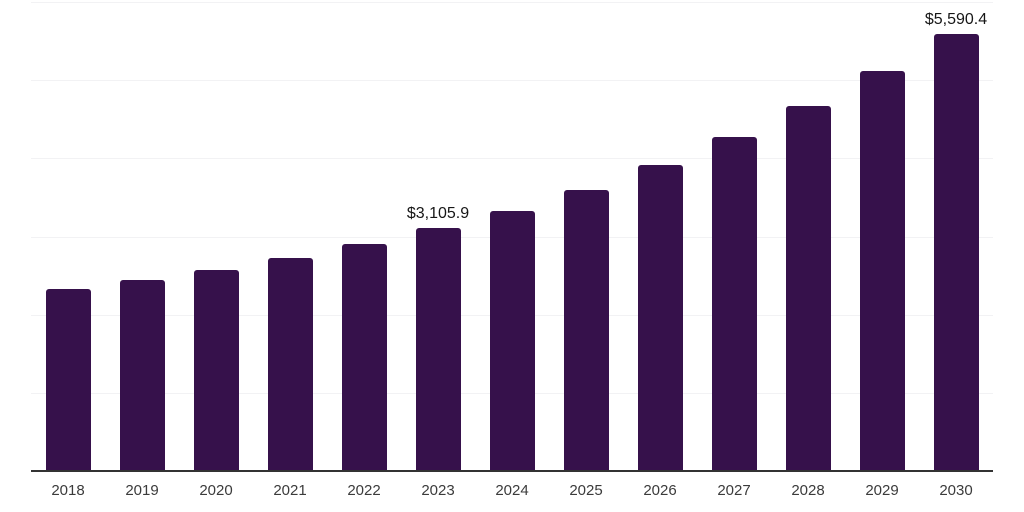 Image resolution: width=1024 pixels, height=512 pixels. I want to click on x-tick-label-2028: 2028, so click(808, 490).